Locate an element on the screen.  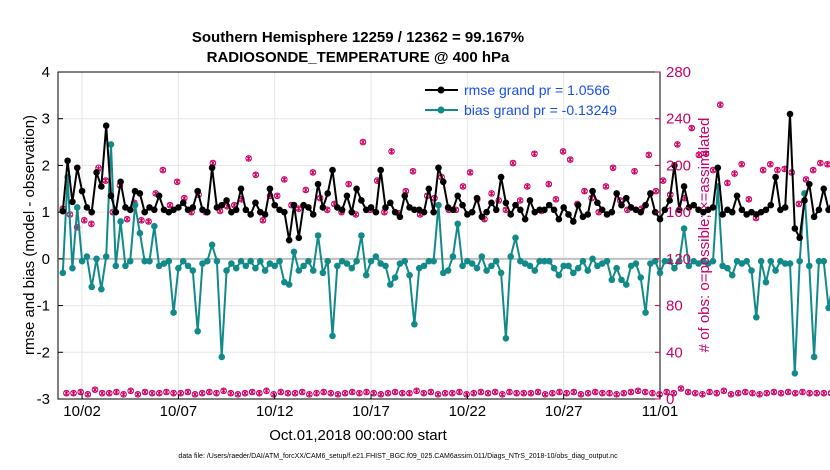
x-tick-label: 10/07 is located at coordinates (179, 411).